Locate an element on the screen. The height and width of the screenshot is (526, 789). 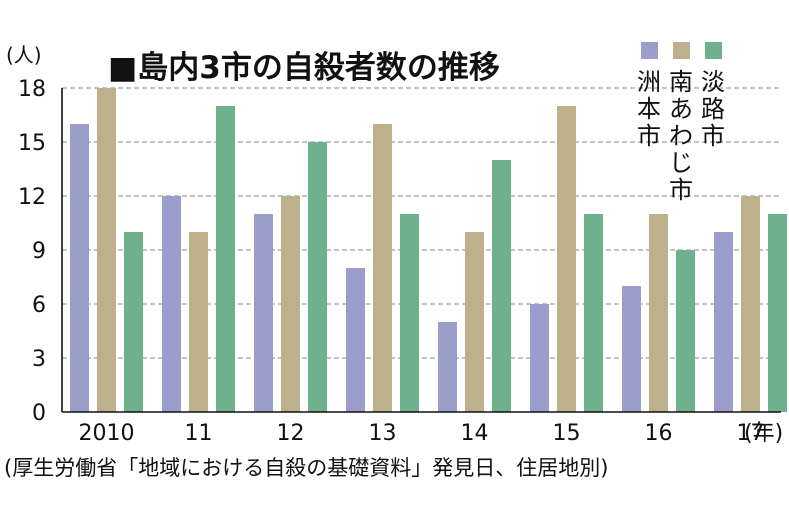
x-axis-unit: (年) is located at coordinates (763, 433).